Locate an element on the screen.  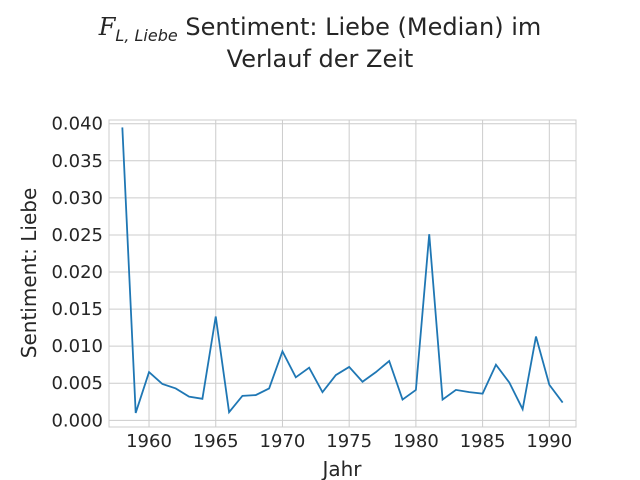
title-symbol: F is located at coordinates (107, 27).